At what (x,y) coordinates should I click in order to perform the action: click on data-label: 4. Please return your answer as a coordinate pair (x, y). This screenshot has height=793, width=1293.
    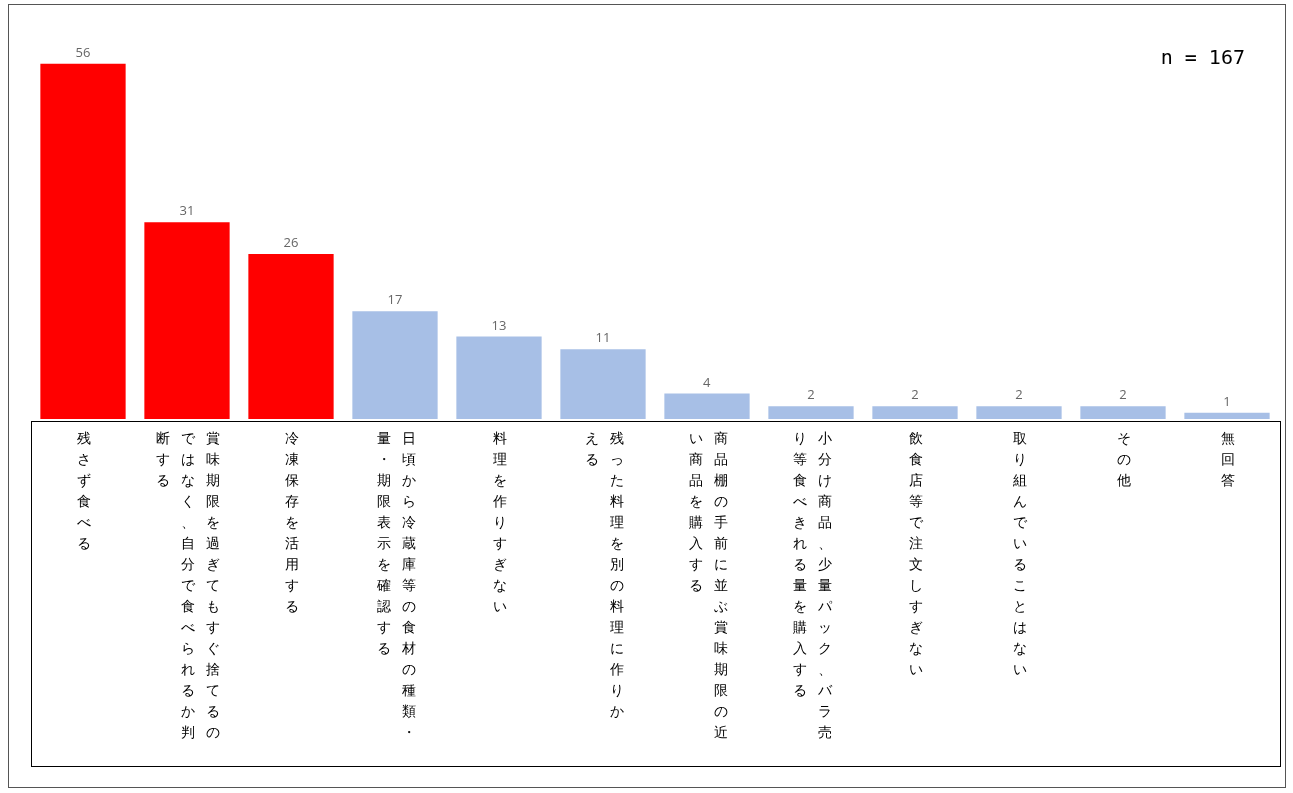
    Looking at the image, I should click on (707, 381).